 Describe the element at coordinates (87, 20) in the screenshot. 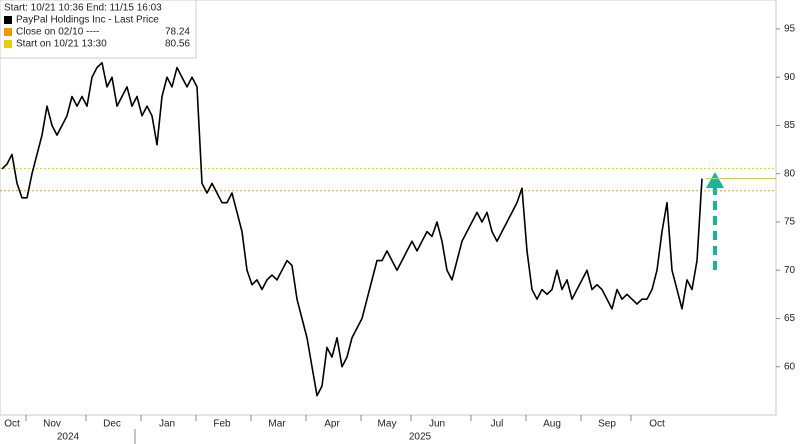

I see `legend-label: PayPal Holdings Inc - Last Price` at that location.